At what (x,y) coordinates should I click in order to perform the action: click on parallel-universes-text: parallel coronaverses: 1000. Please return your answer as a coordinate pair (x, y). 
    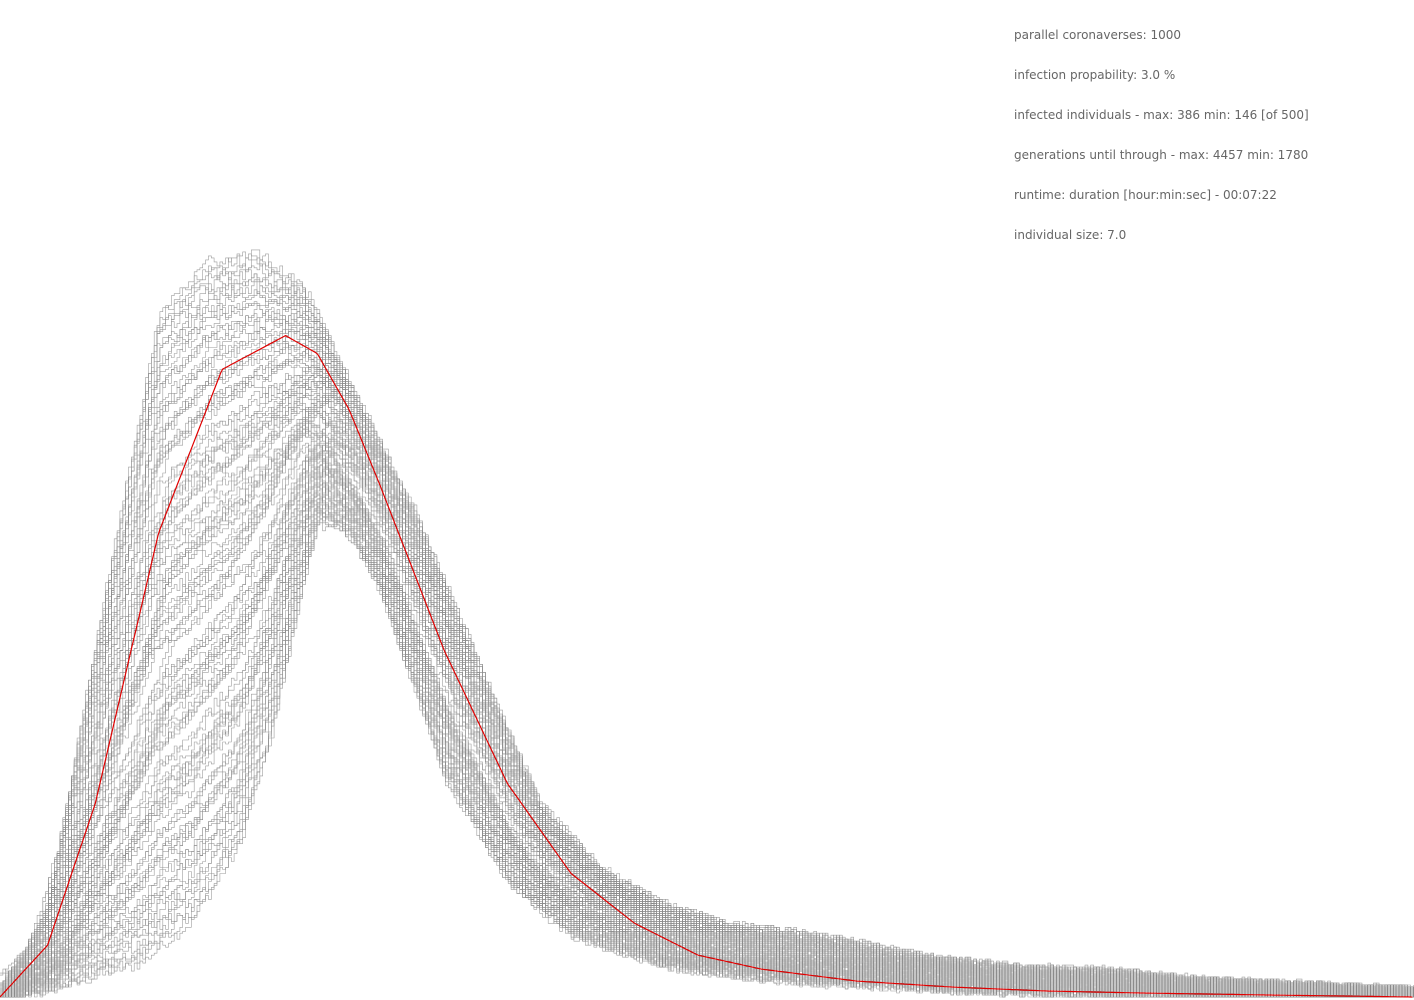
    Looking at the image, I should click on (1098, 35).